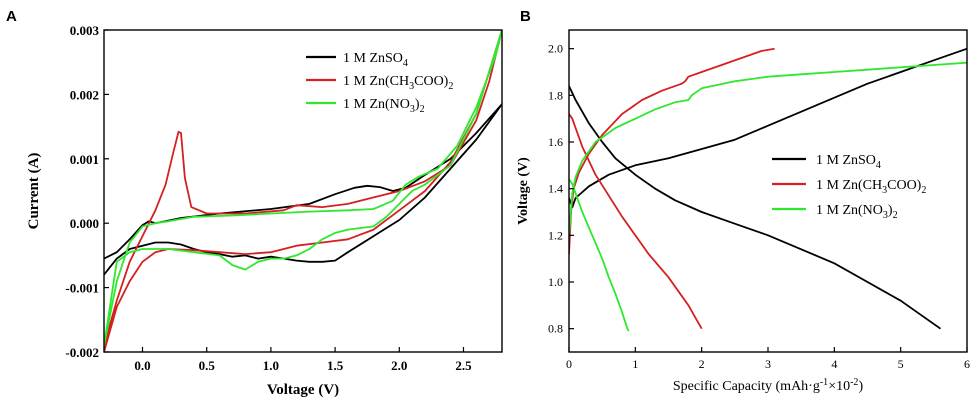 The height and width of the screenshot is (408, 976). I want to click on panel-a-y-tick: 0.002, so click(84, 94).